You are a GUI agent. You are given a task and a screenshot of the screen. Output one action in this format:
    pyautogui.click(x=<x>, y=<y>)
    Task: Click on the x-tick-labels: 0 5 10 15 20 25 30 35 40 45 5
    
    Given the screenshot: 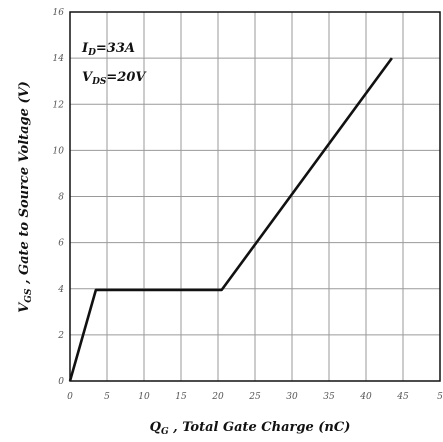 What is the action you would take?
    pyautogui.click(x=255, y=397)
    